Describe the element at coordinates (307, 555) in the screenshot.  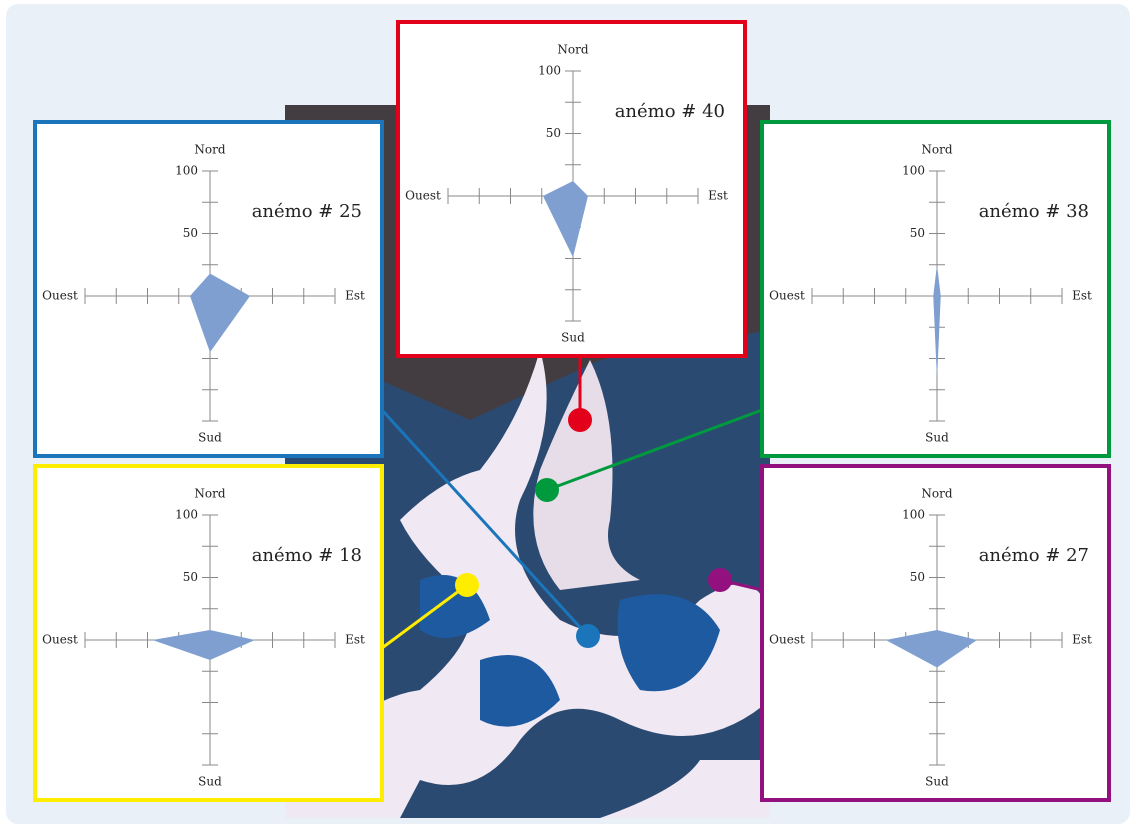
I see `chart-title: anémo # 18` at that location.